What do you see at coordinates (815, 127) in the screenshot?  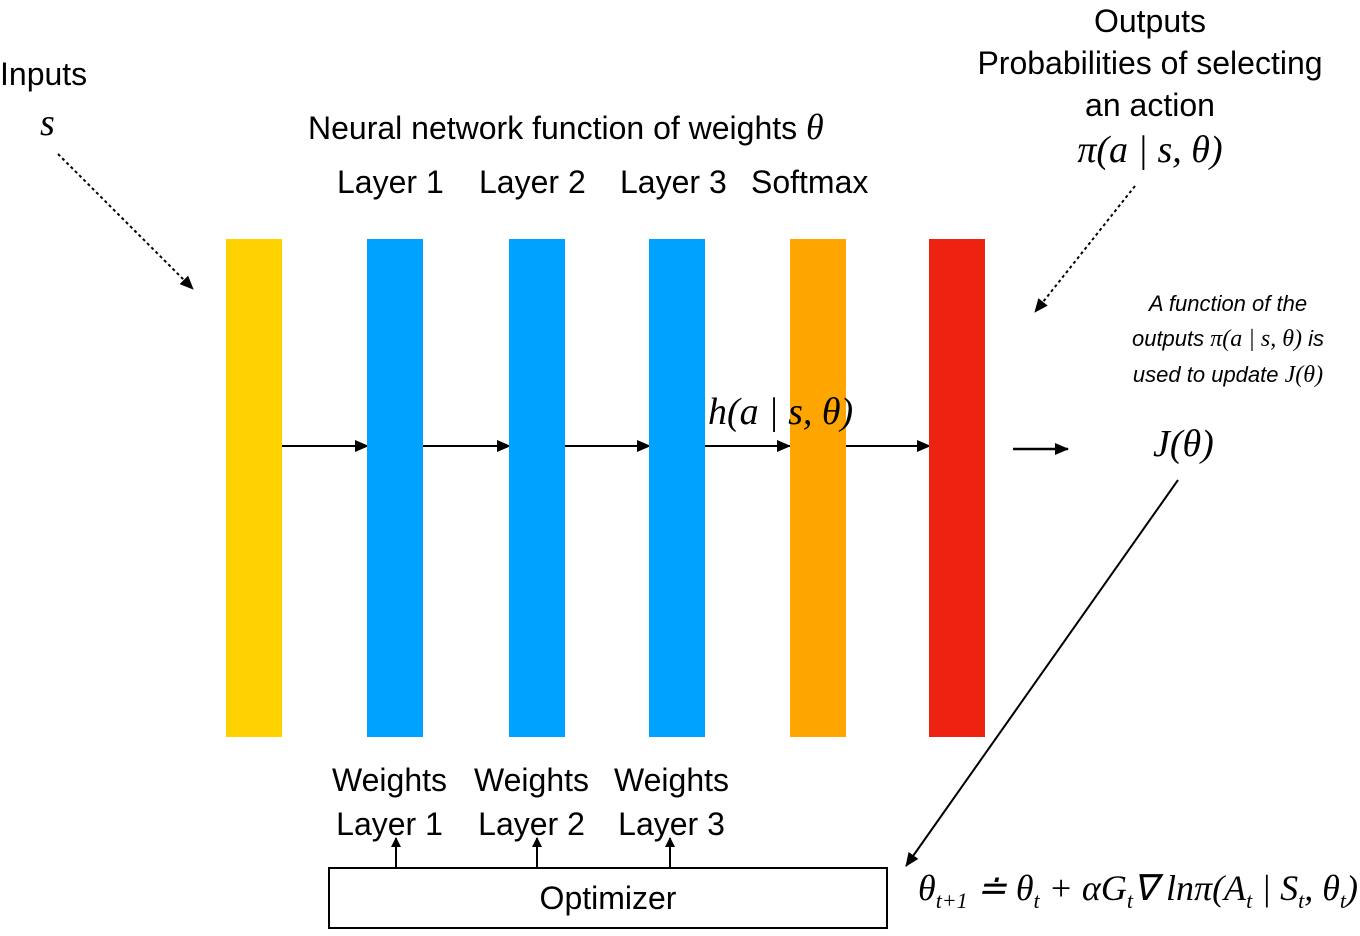 I see `network-title-symbol: θ` at bounding box center [815, 127].